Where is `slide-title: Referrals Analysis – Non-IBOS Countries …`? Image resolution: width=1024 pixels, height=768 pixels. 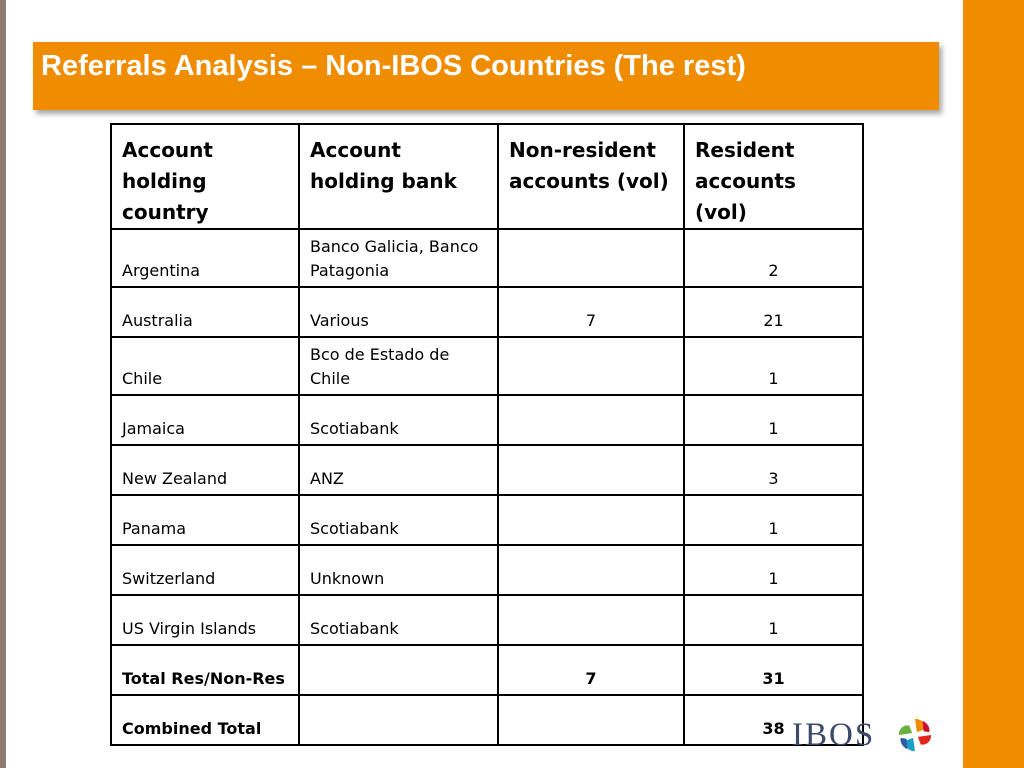
slide-title: Referrals Analysis – Non-IBOS Countries … is located at coordinates (393, 66).